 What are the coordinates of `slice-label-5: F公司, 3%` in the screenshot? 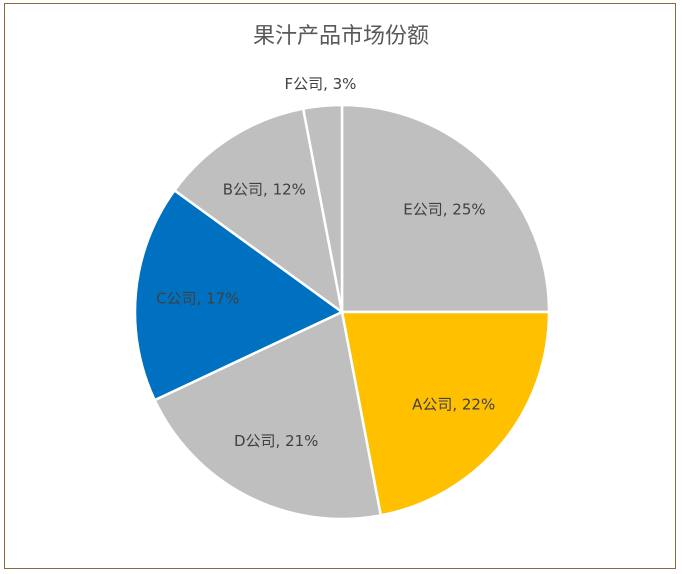 It's located at (320, 84).